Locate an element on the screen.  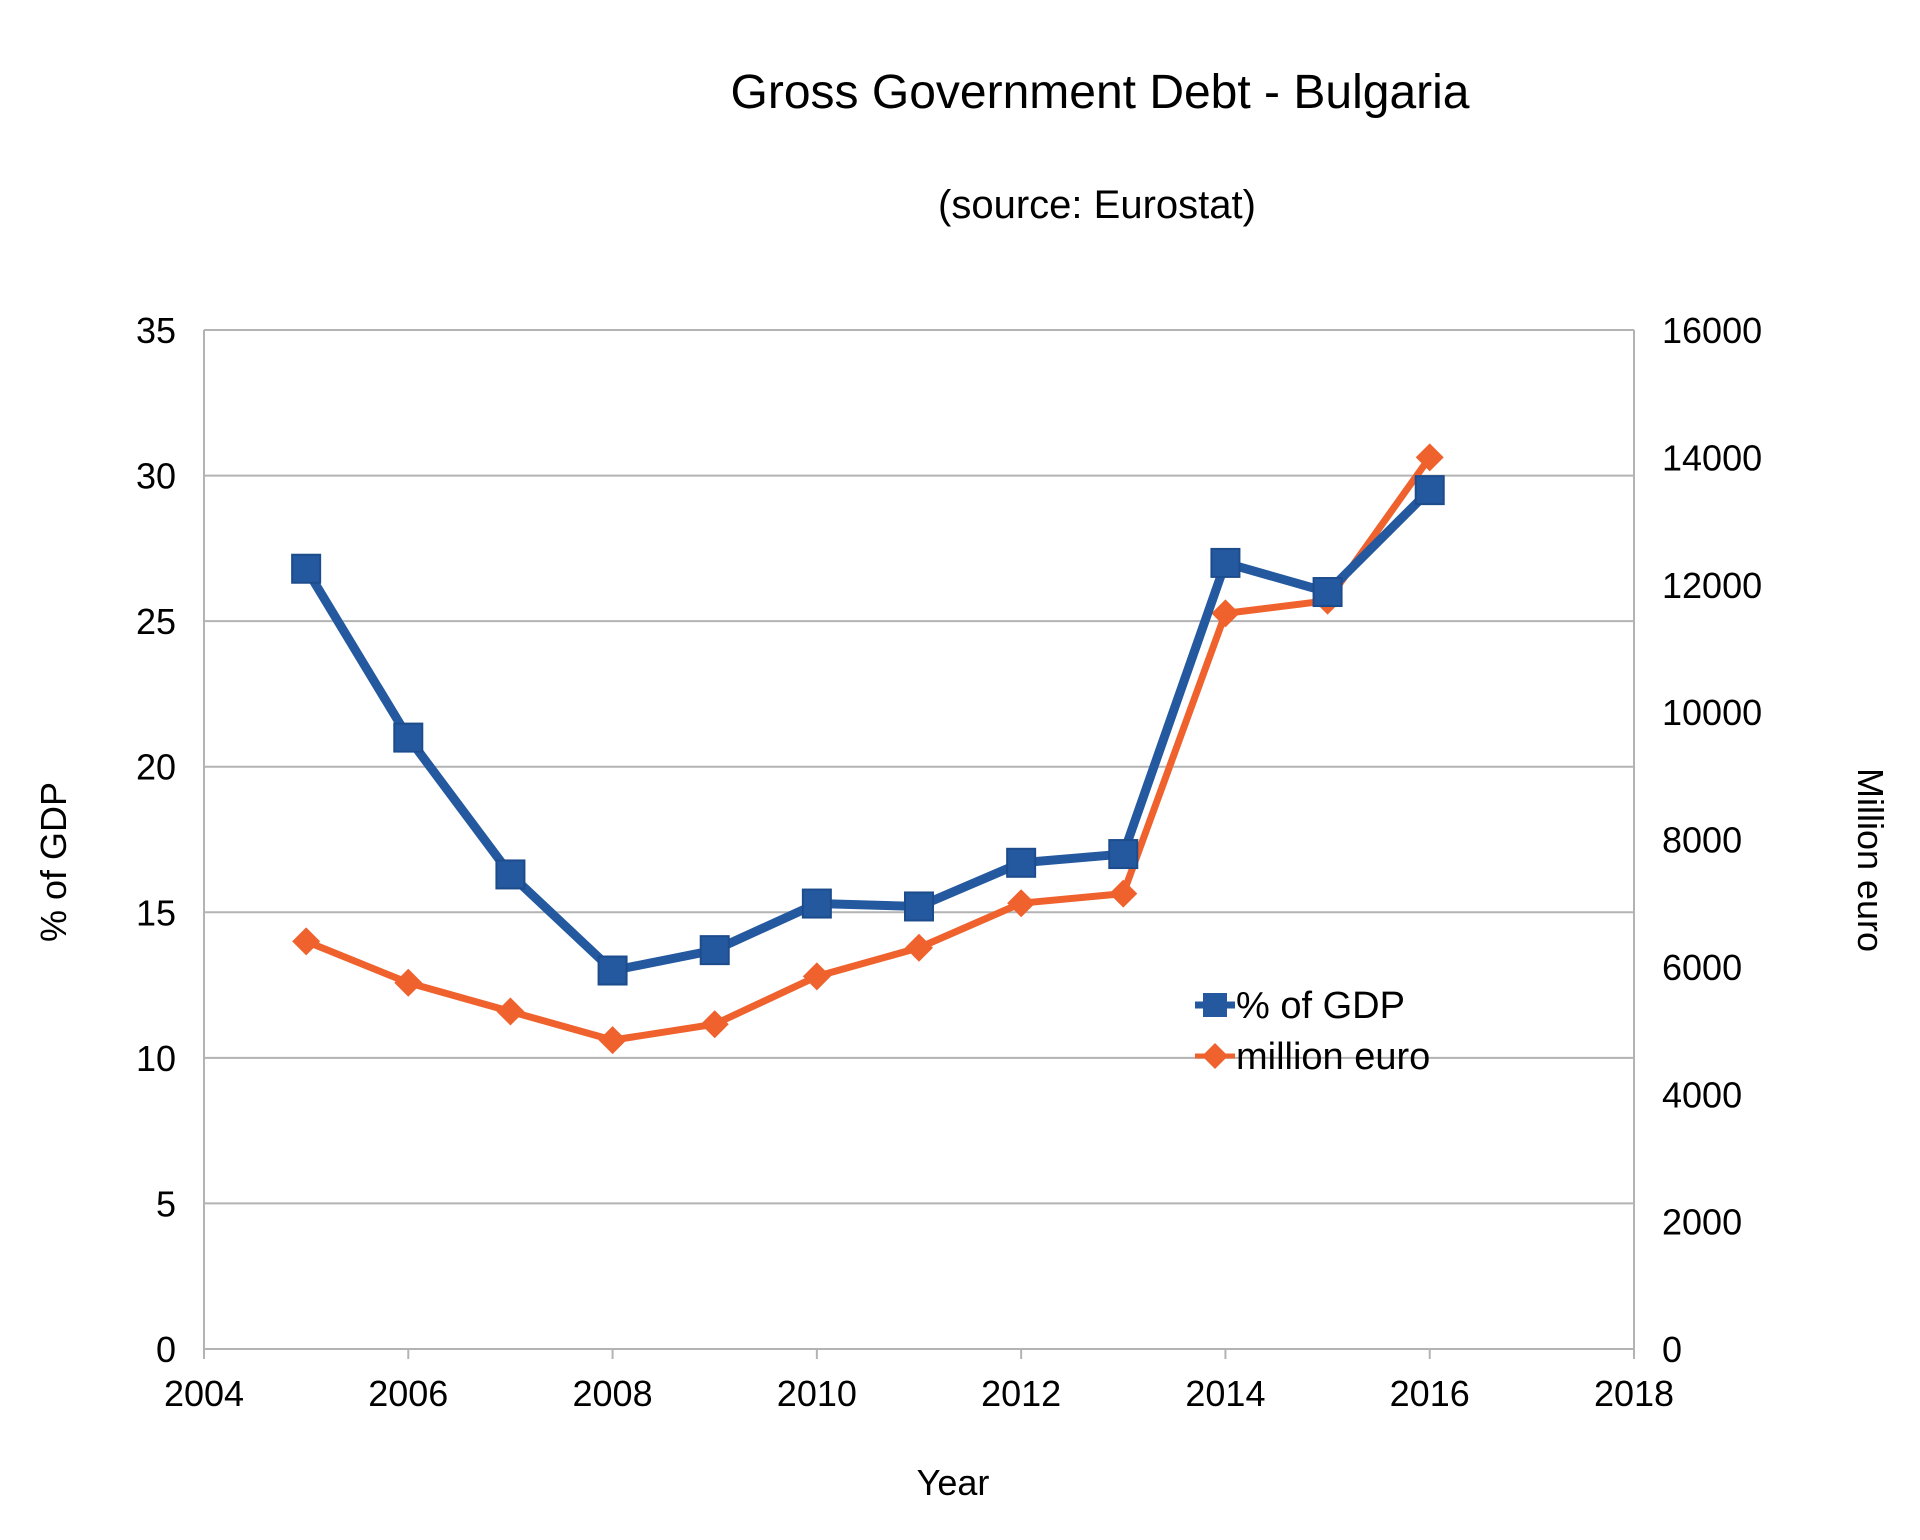
y-right-tick-label: 8000 is located at coordinates (1702, 840).